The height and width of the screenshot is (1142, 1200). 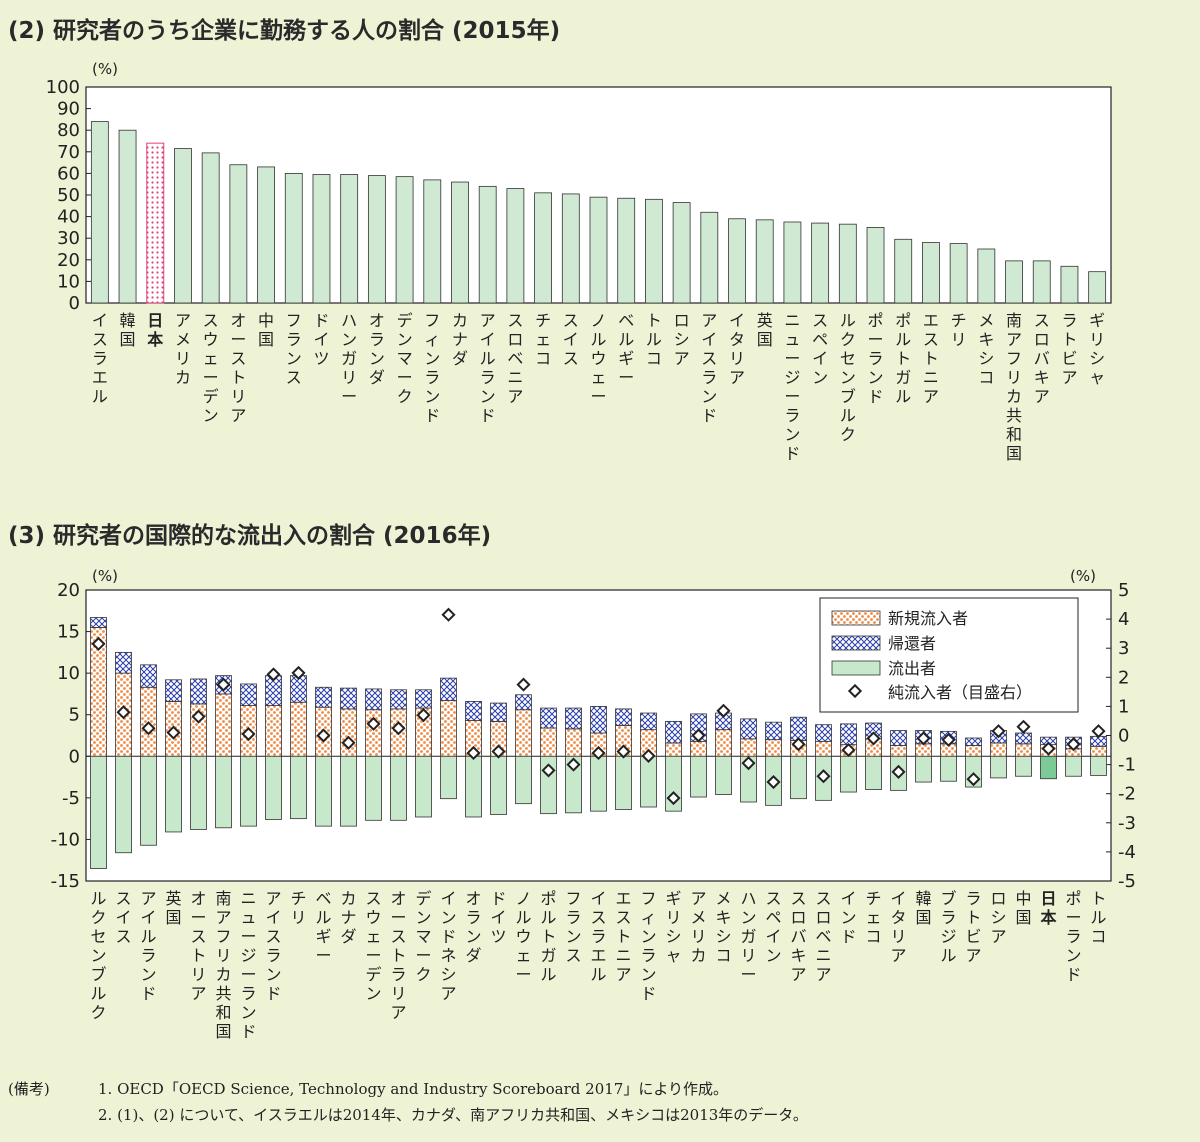 I want to click on category-label: ポーランド, so click(x=876, y=358).